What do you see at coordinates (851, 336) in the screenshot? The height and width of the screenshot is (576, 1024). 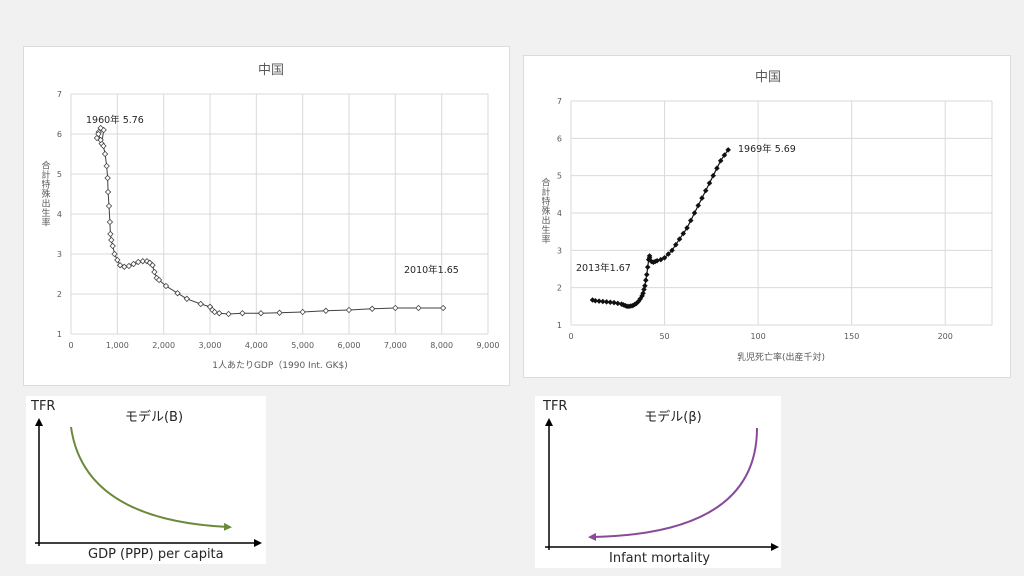 I see `x-tick-label: 150` at bounding box center [851, 336].